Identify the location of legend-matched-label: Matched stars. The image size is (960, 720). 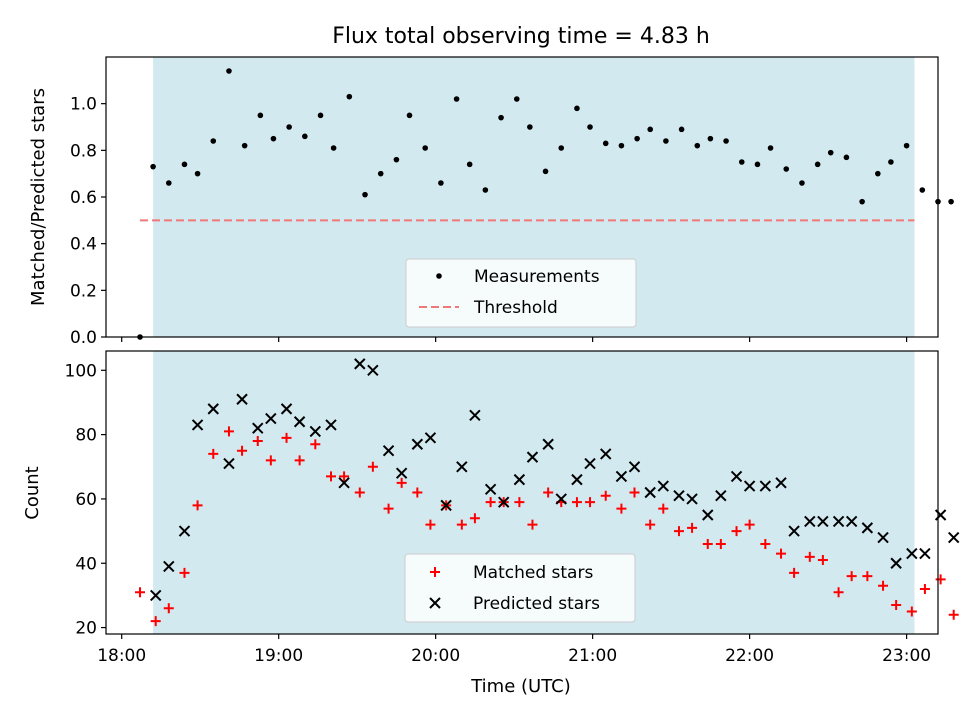
(533, 573).